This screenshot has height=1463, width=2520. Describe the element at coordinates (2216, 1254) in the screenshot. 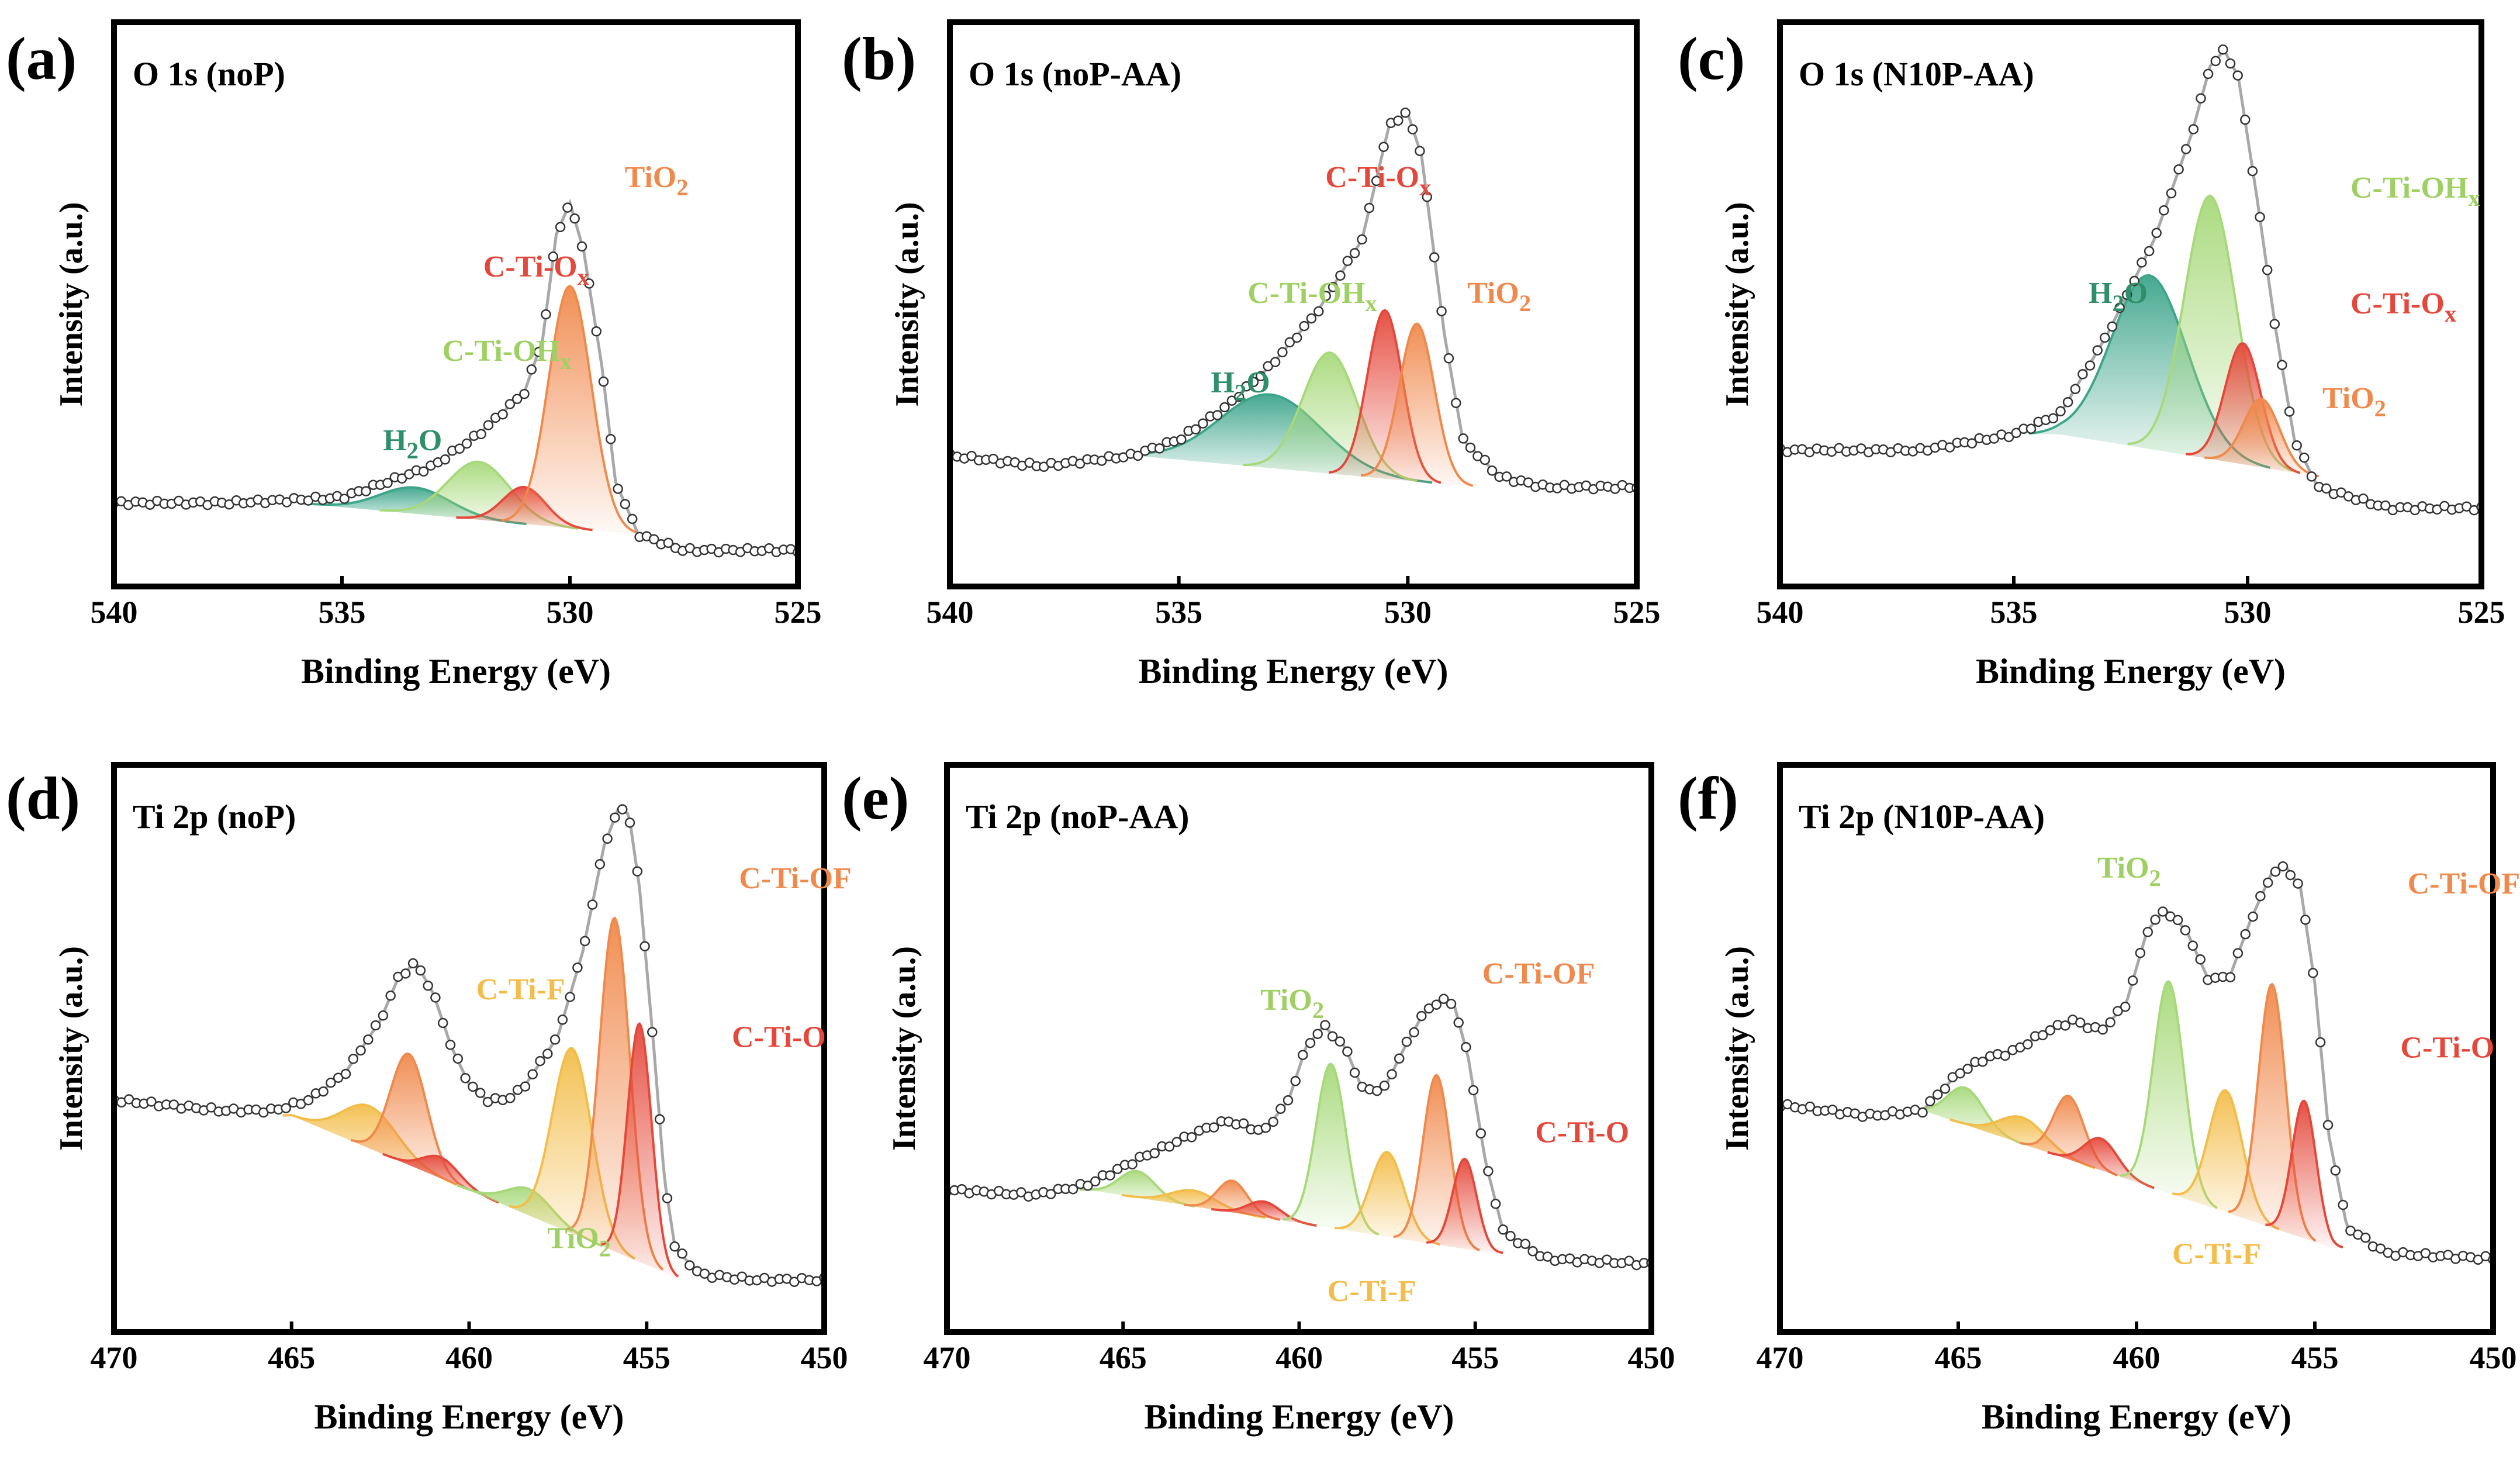

I see `component-label: C-Ti-F` at that location.